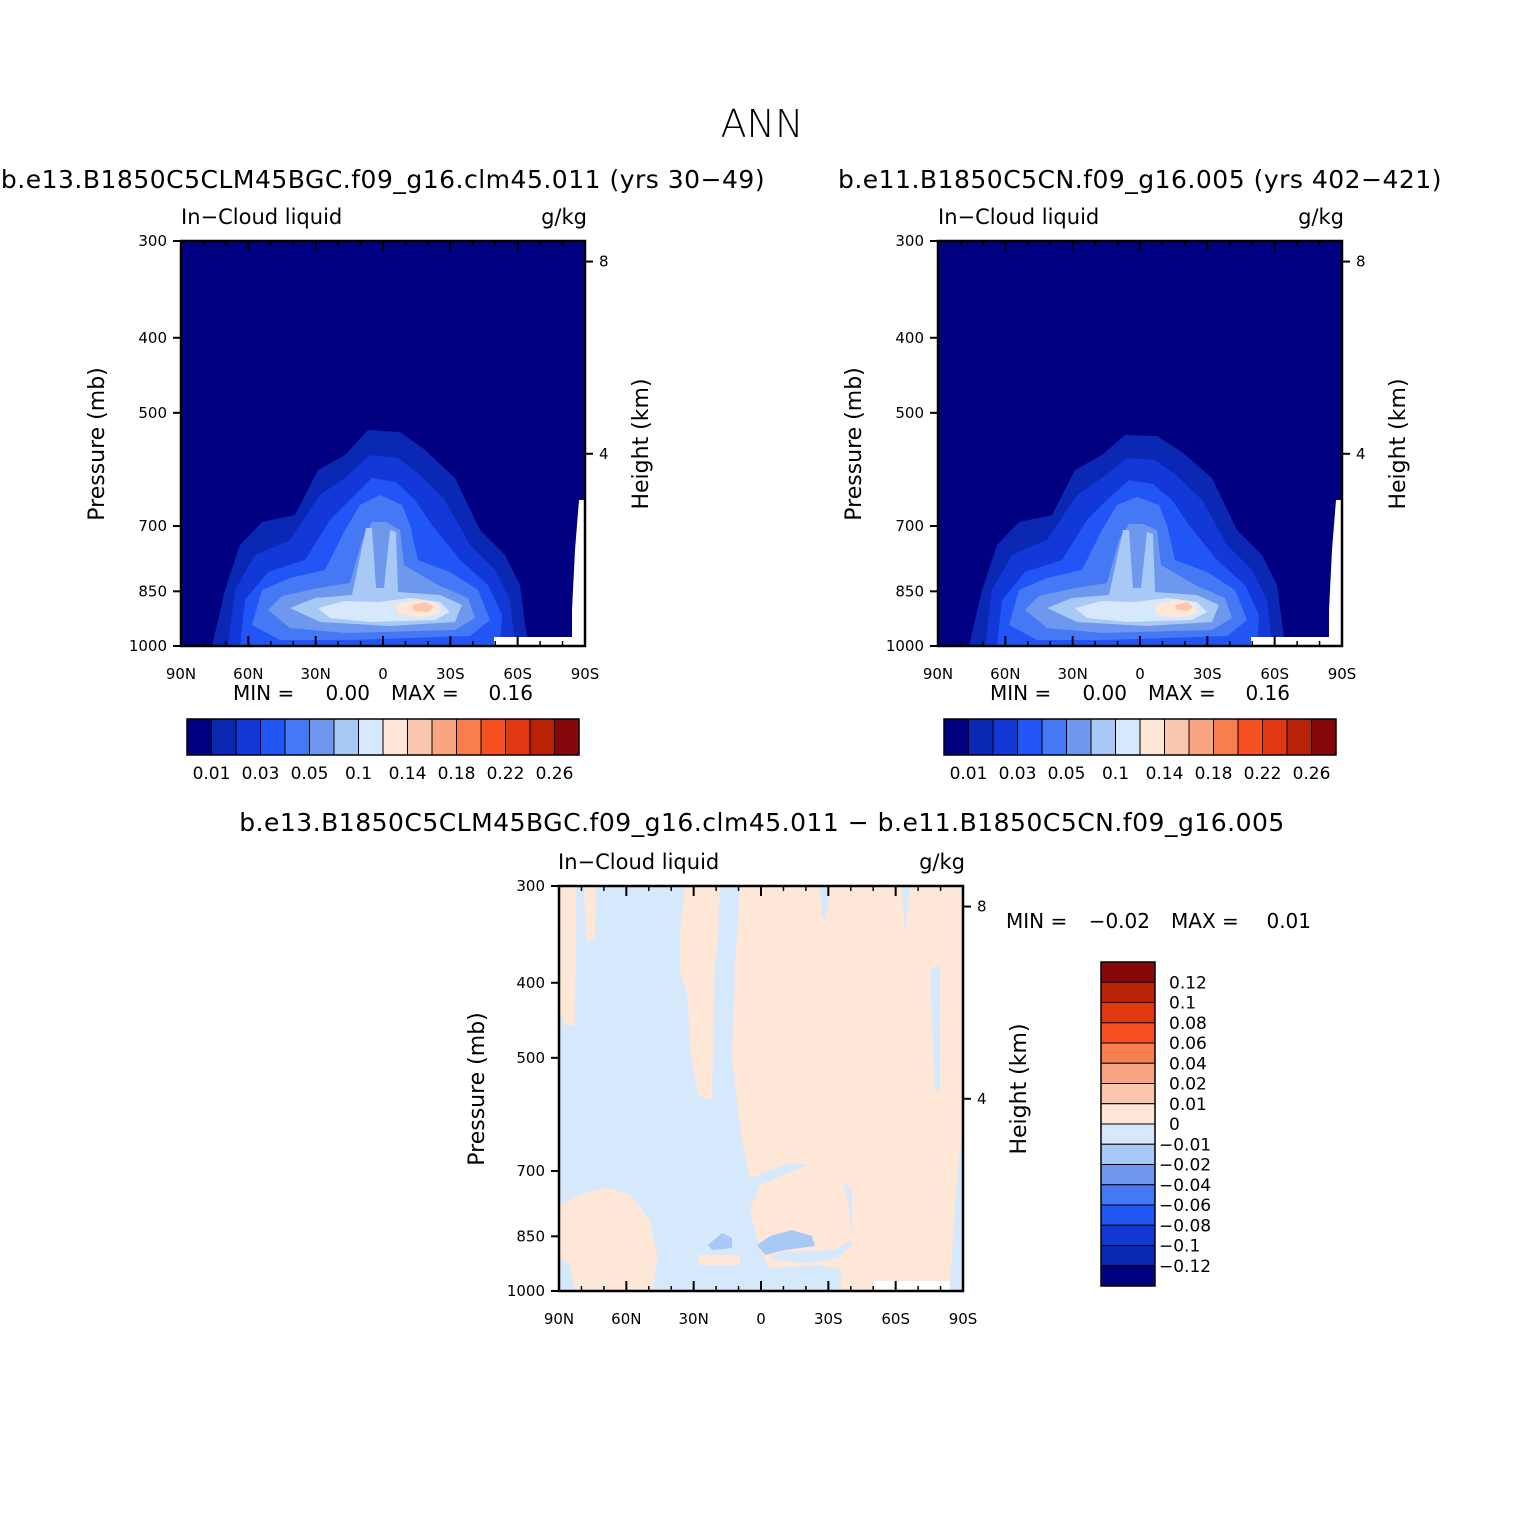 This screenshot has width=1524, height=1524. Describe the element at coordinates (382, 462) in the screenshot. I see `x-axis-ticks: 90N 60N 30N 0 30S 60S 90S` at that location.